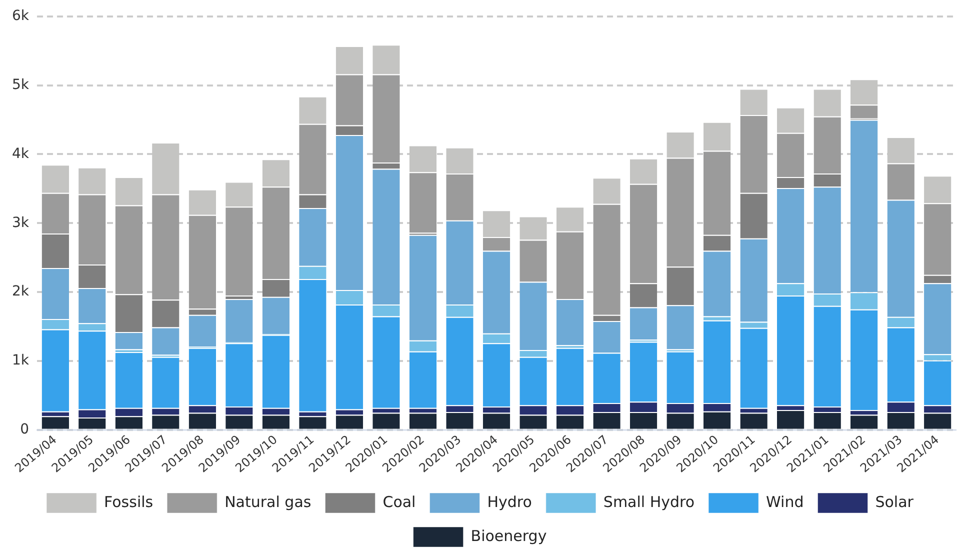 The height and width of the screenshot is (557, 966). I want to click on y-tick-label: 6k, so click(21, 16).